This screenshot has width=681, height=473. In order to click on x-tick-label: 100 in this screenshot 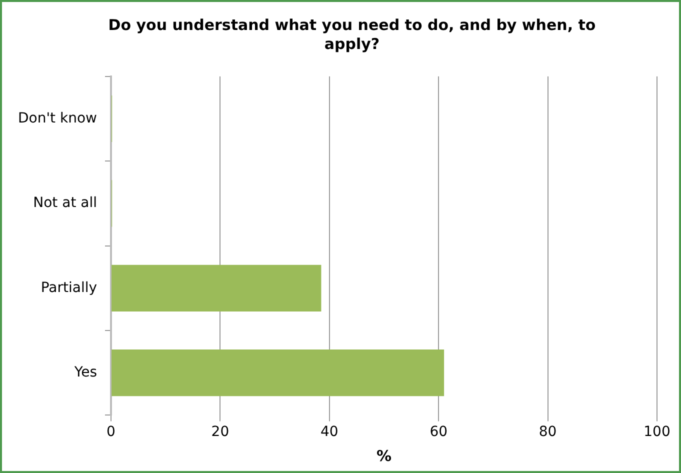, I will do `click(657, 432)`.